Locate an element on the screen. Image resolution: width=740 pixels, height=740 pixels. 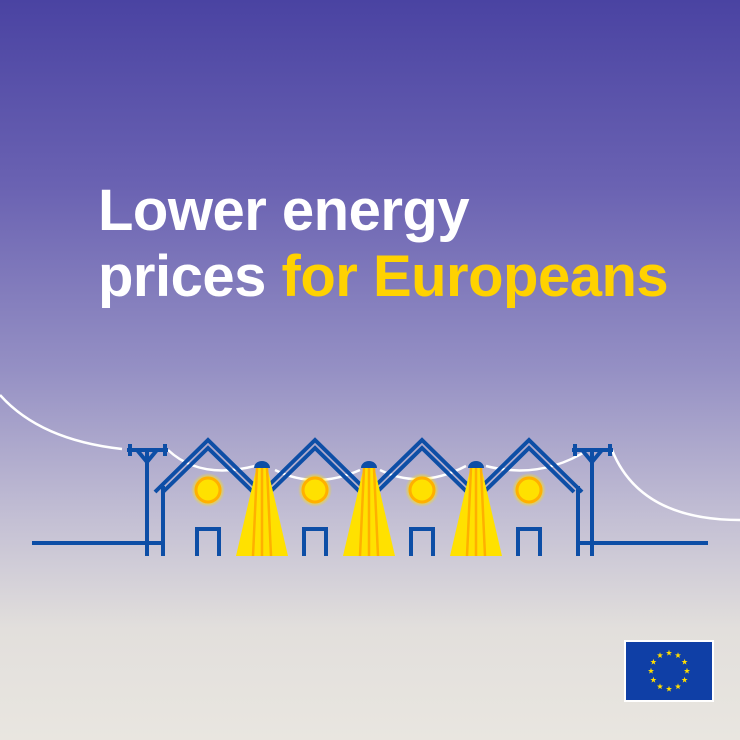
line-drawing is located at coordinates (370, 500).